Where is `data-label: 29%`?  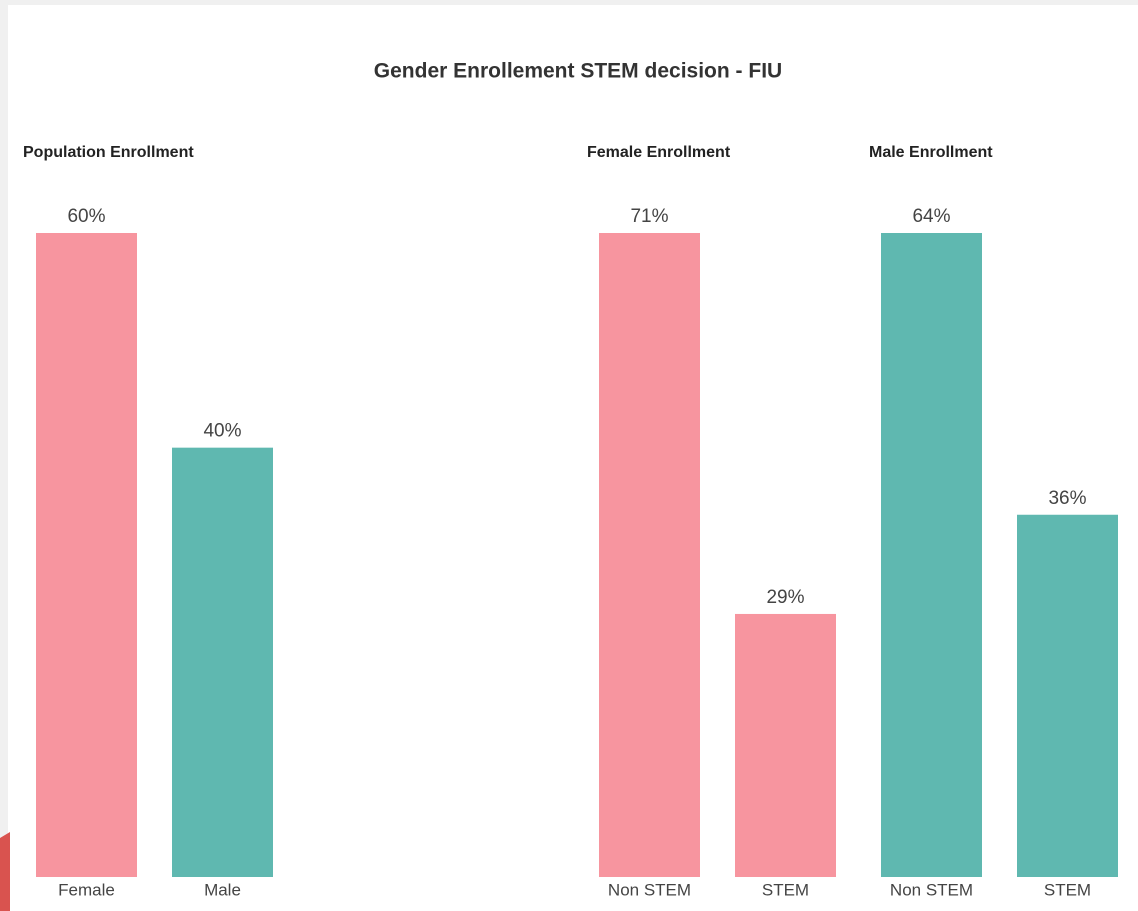 data-label: 29% is located at coordinates (785, 597).